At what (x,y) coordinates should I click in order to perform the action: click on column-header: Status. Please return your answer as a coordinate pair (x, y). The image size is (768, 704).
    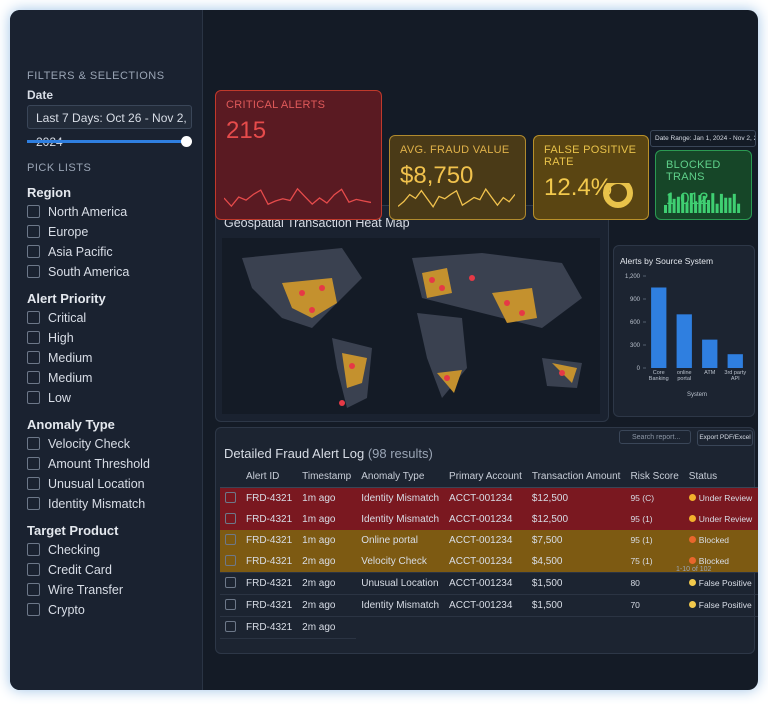
    Looking at the image, I should click on (720, 477).